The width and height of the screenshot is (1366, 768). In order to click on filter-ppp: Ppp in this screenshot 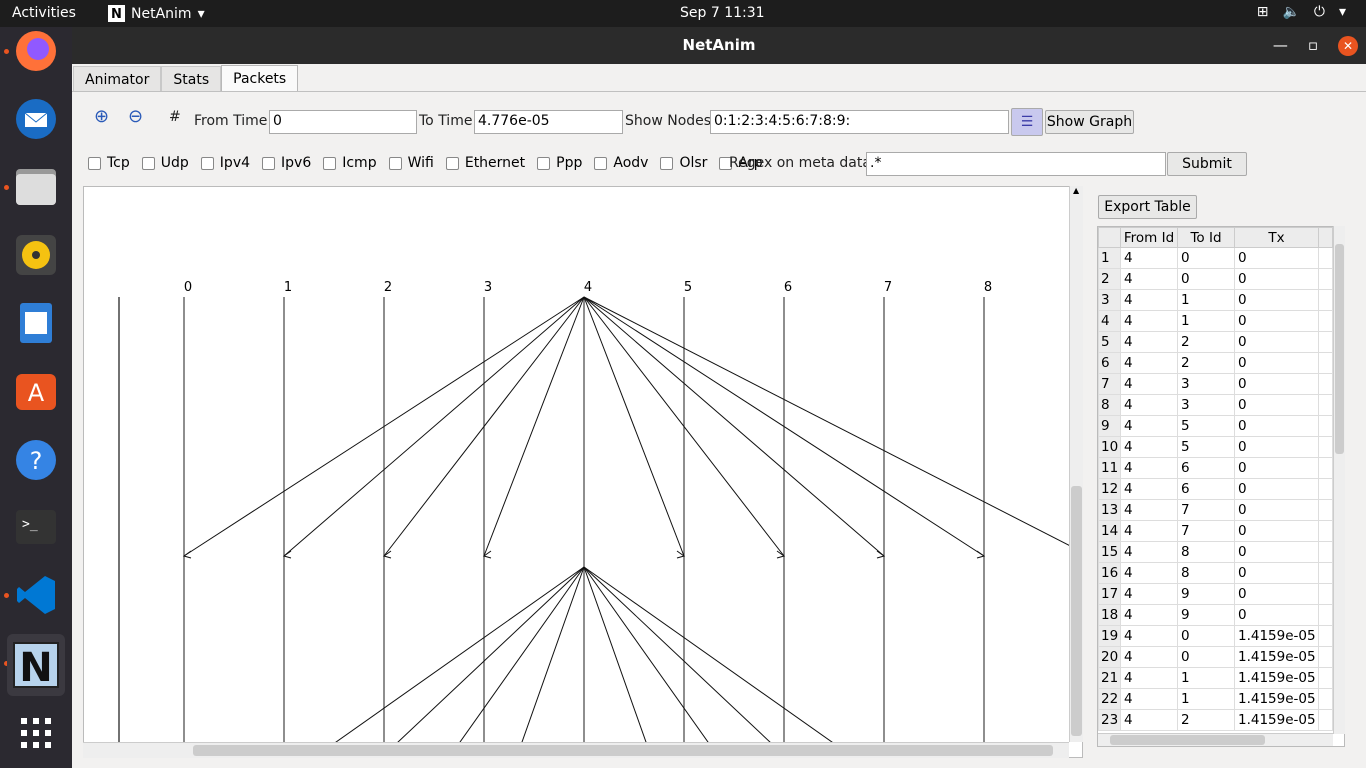, I will do `click(559, 163)`.